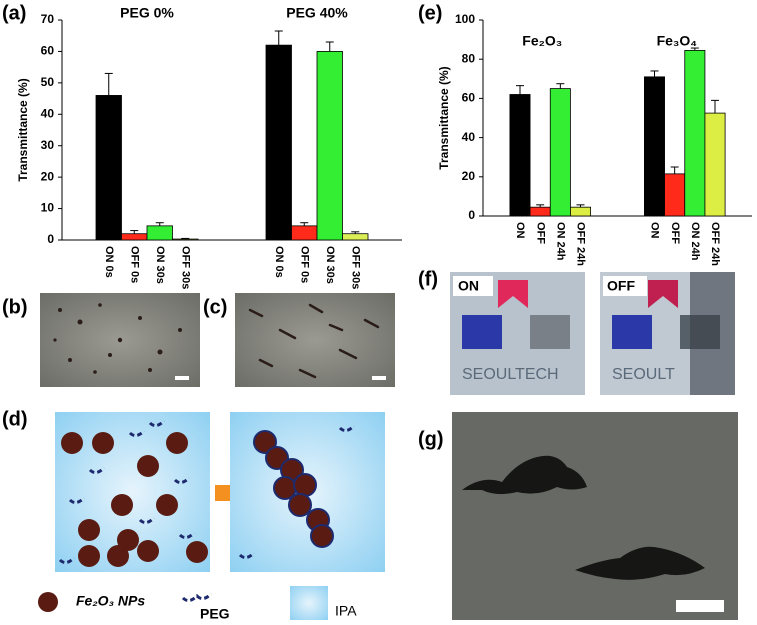 Image resolution: width=757 pixels, height=625 pixels. What do you see at coordinates (15, 419) in the screenshot?
I see `panel-label: (d)` at bounding box center [15, 419].